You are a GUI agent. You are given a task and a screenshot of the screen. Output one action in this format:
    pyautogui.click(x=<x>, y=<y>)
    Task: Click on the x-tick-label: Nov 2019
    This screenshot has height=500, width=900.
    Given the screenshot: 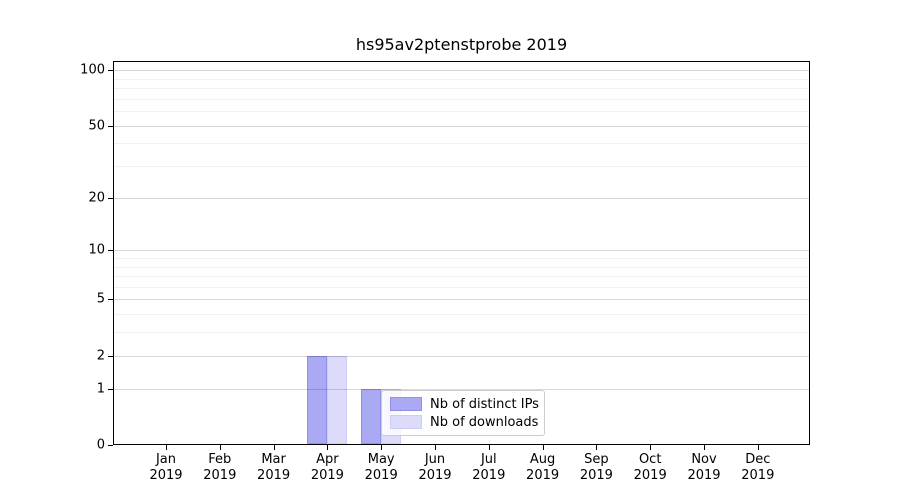 What is the action you would take?
    pyautogui.click(x=704, y=468)
    